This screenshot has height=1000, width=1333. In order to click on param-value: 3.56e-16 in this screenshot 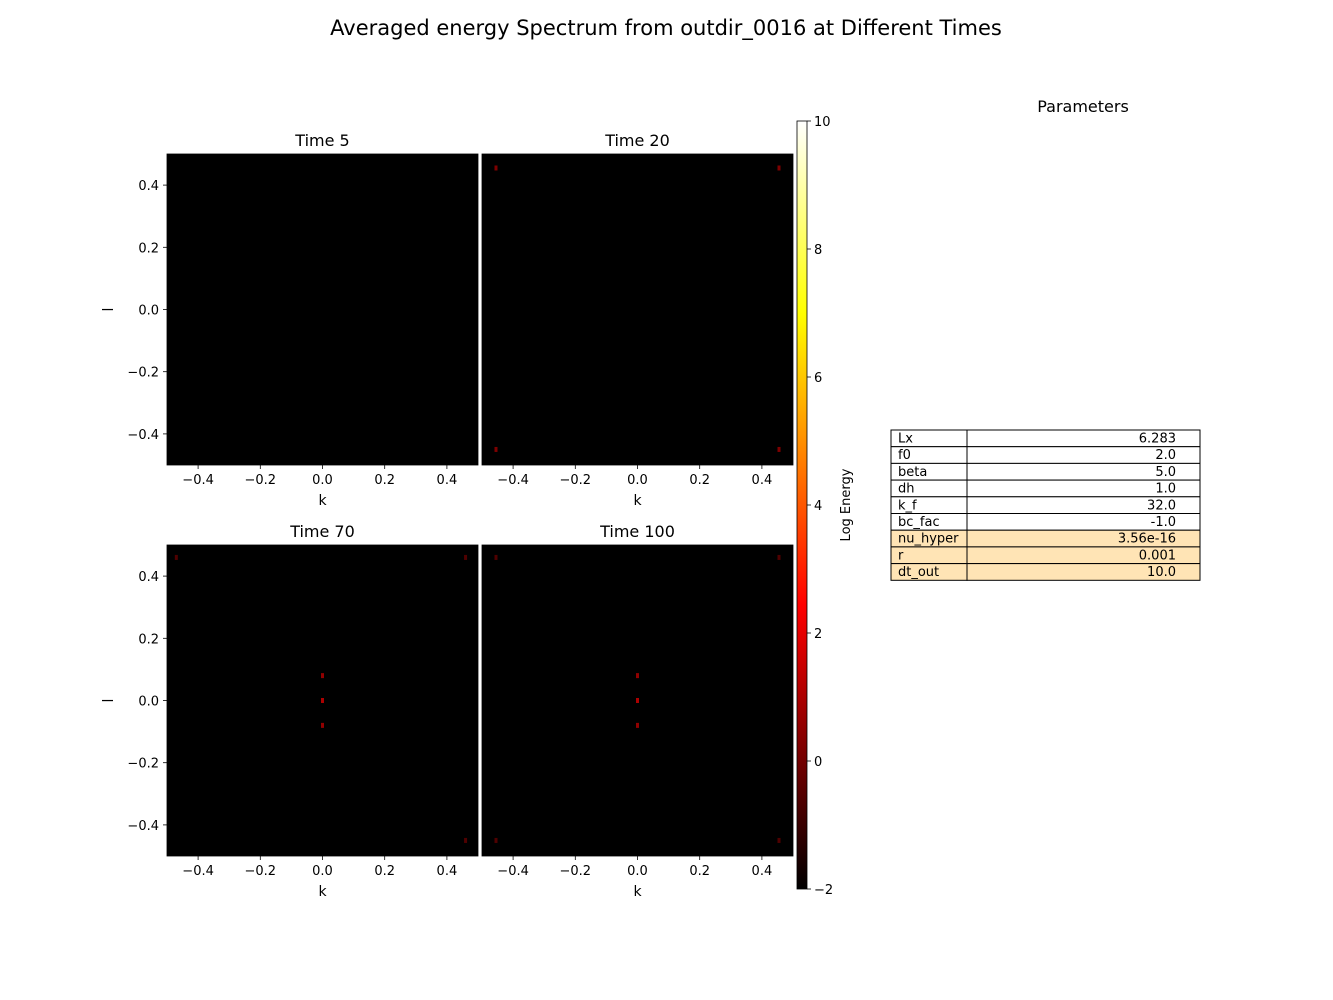, I will do `click(1147, 539)`.